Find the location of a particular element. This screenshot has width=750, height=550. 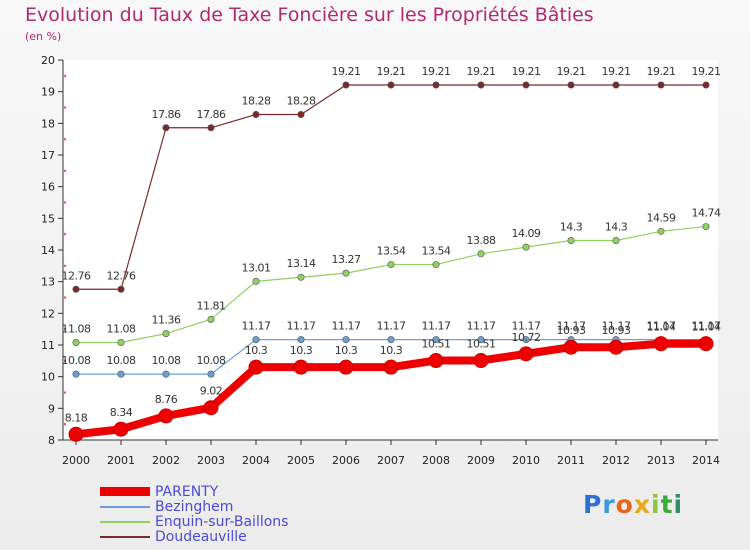

data-label: 18.28 is located at coordinates (256, 100).